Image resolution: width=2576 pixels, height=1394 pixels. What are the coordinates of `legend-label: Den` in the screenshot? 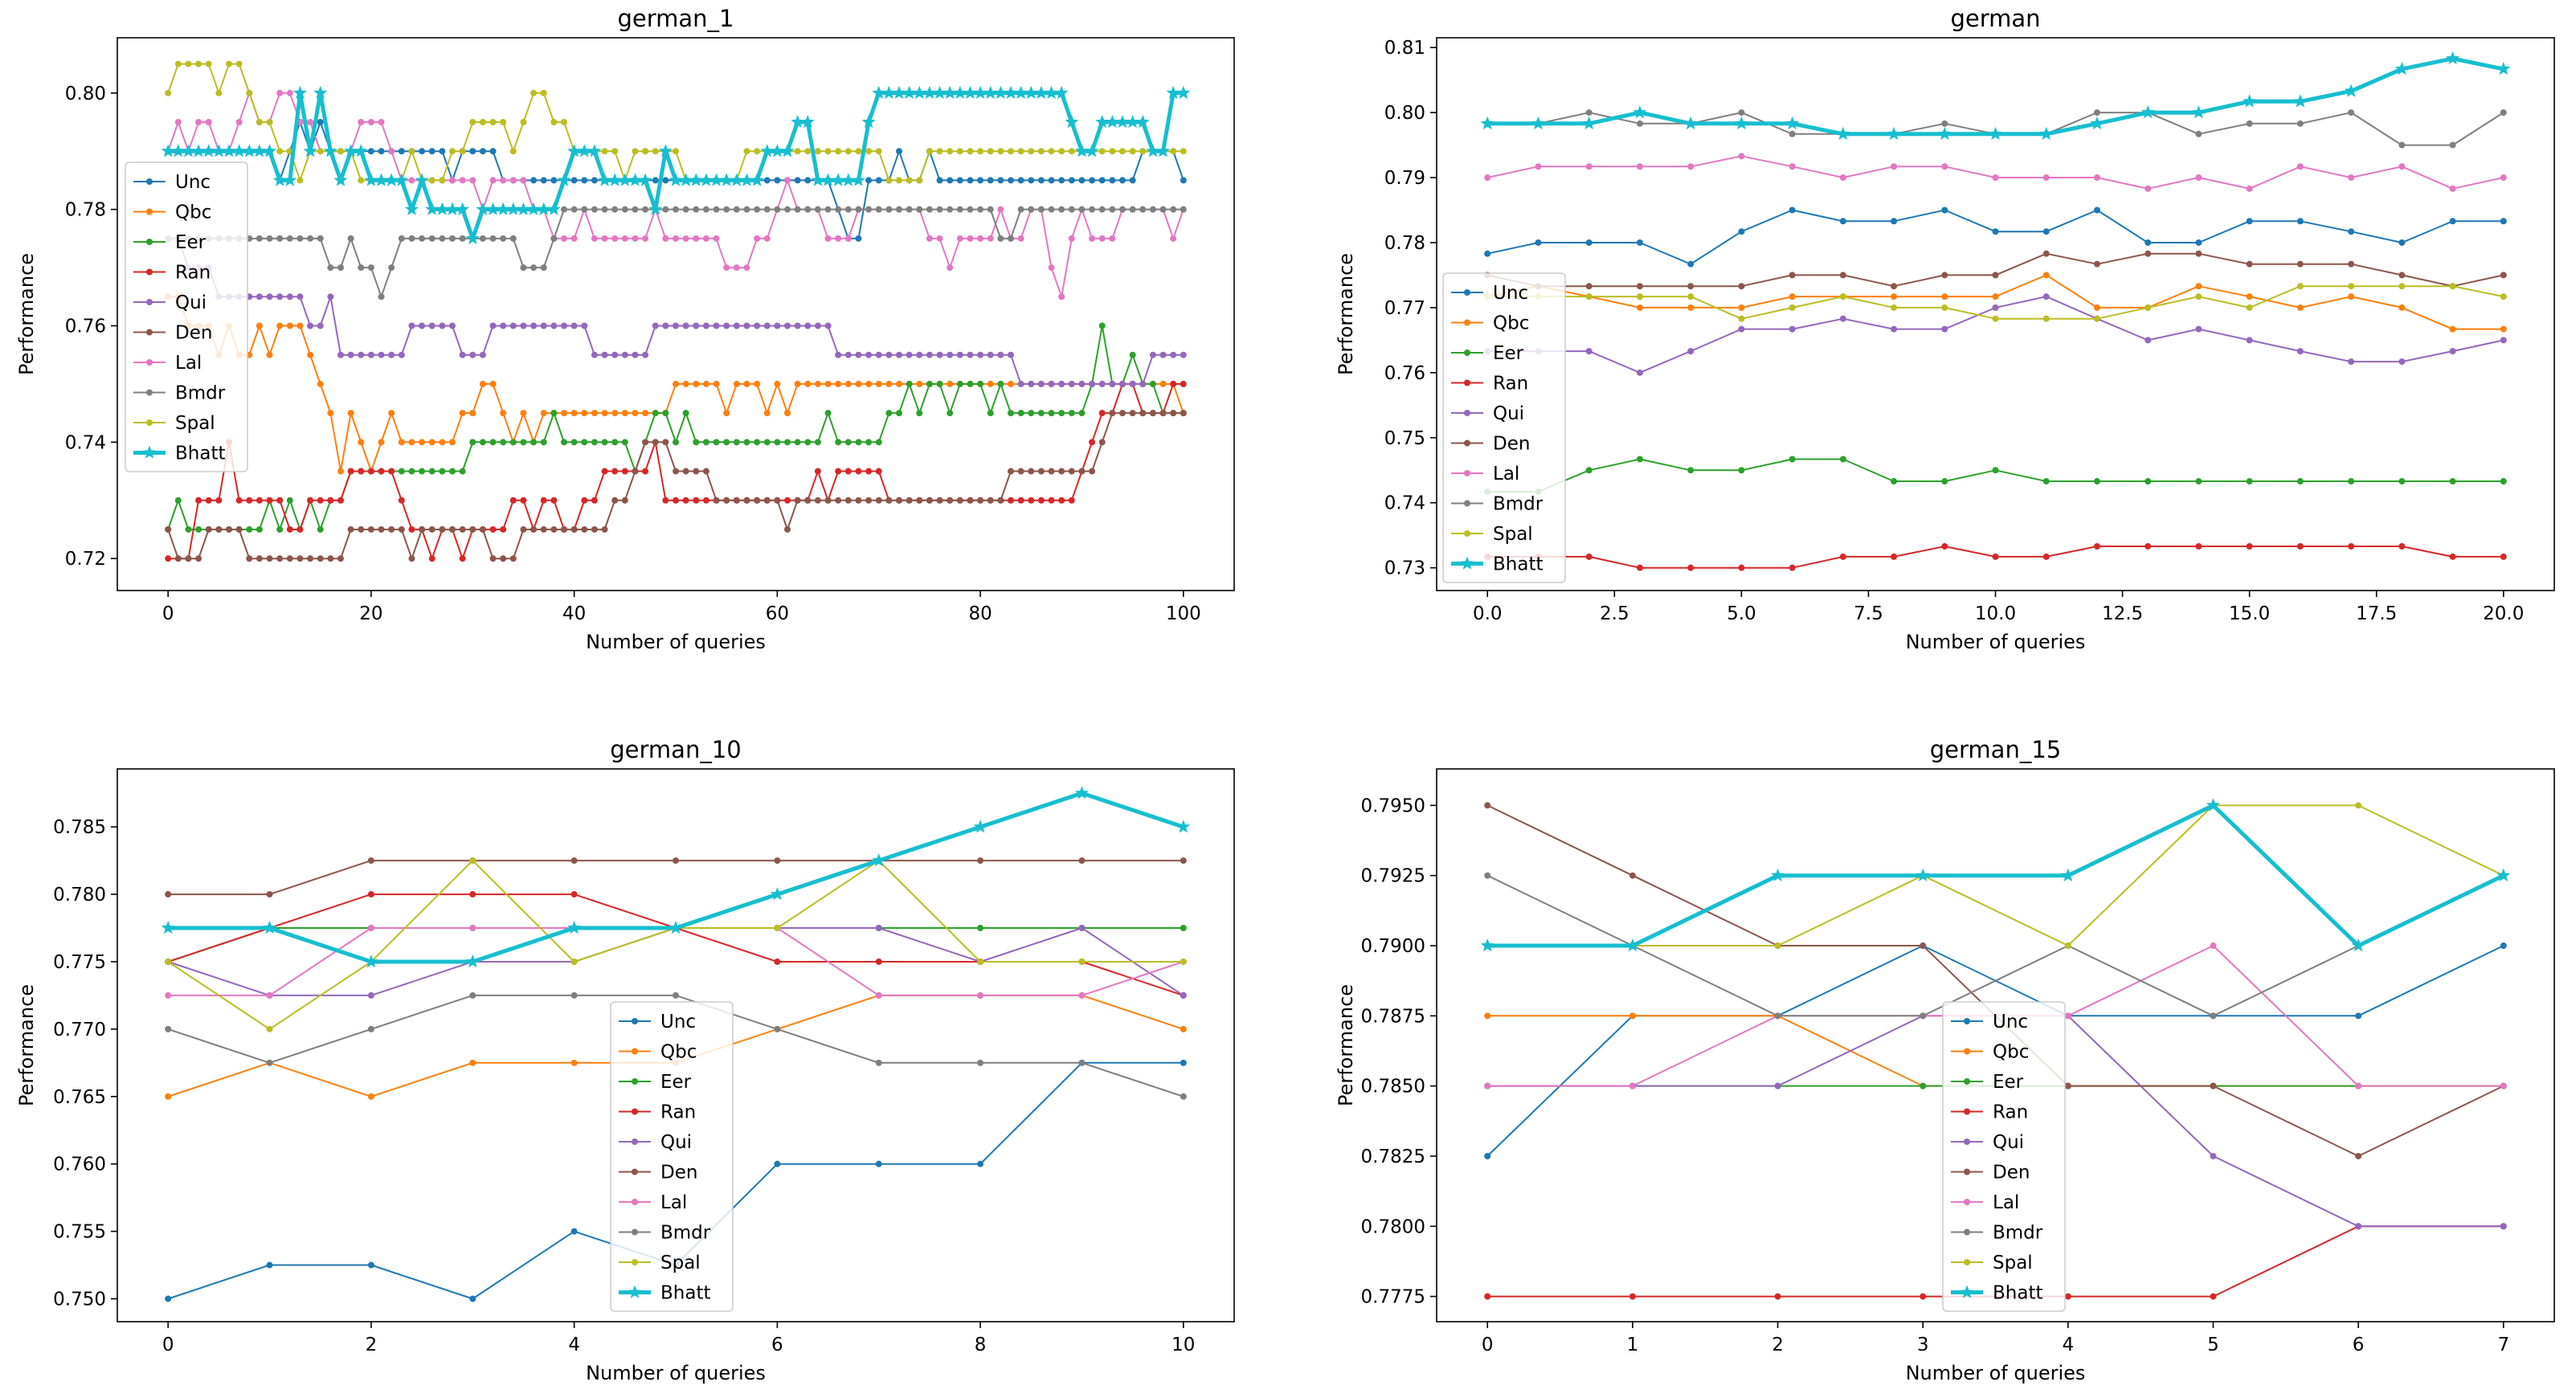 It's located at (2012, 1173).